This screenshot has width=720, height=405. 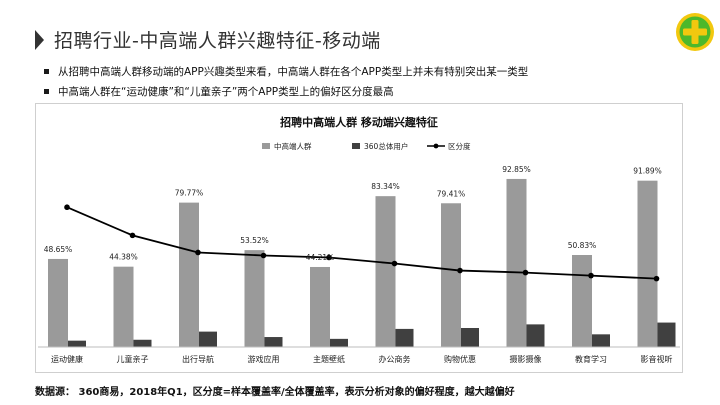 I want to click on series-line, so click(x=361, y=243).